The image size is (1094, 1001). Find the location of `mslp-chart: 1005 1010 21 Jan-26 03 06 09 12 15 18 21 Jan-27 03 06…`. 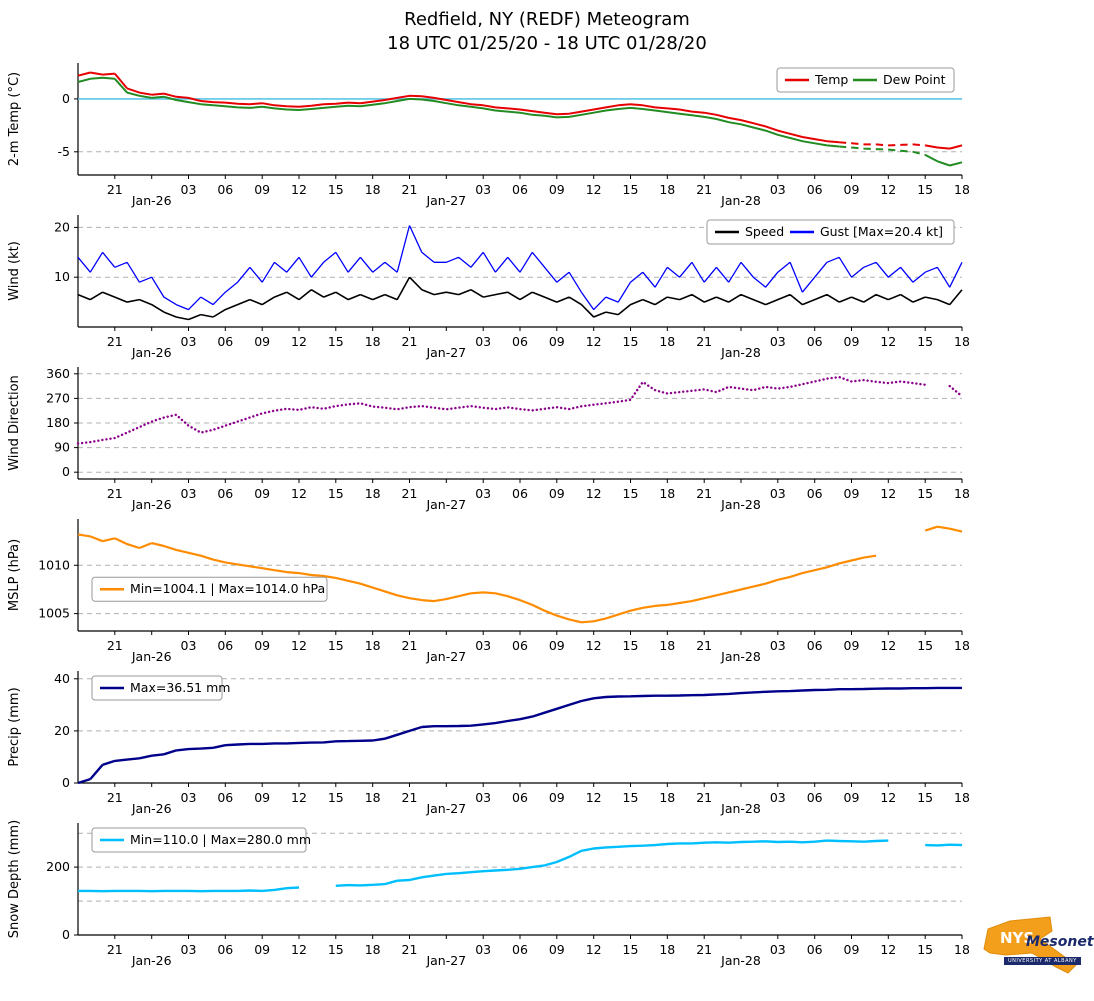

mslp-chart: 1005 1010 21 Jan-26 03 06 09 12 15 18 21 Jan-27 03 06… is located at coordinates (488, 591).